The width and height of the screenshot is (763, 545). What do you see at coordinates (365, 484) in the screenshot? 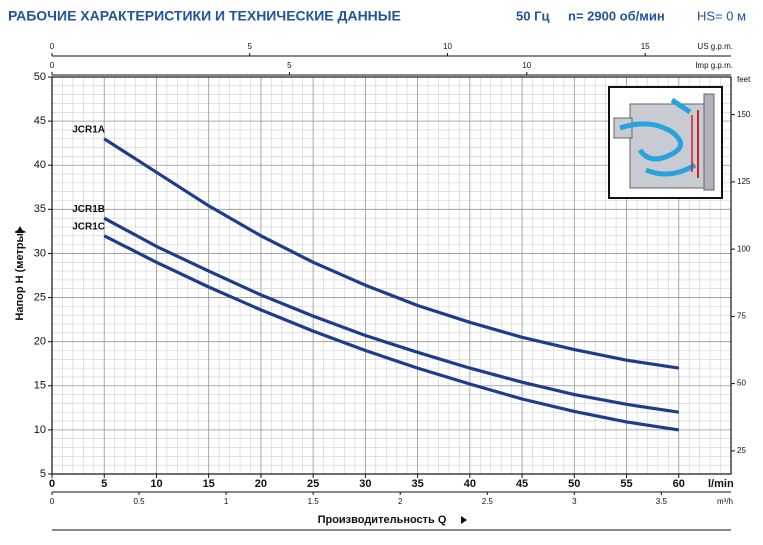
I see `x-tick-label: 30` at bounding box center [365, 484].